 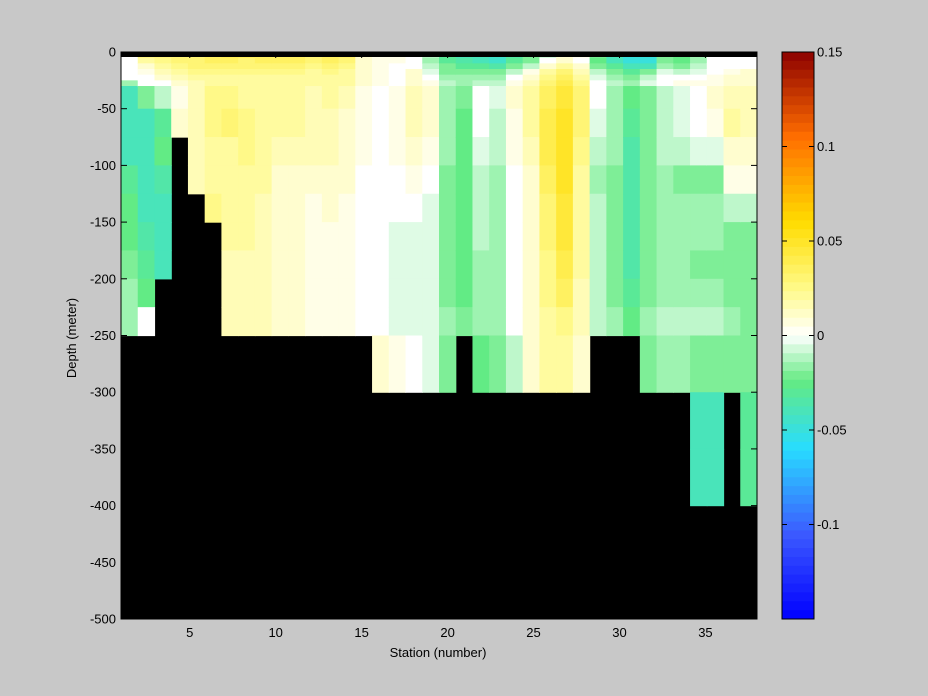 I want to click on x-tick-label: 10, so click(x=275, y=632).